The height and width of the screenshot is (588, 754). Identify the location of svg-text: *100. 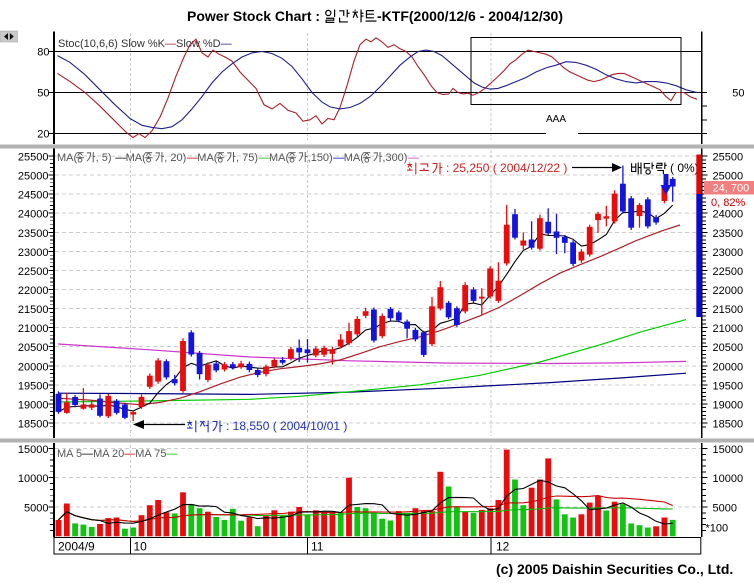
(717, 529).